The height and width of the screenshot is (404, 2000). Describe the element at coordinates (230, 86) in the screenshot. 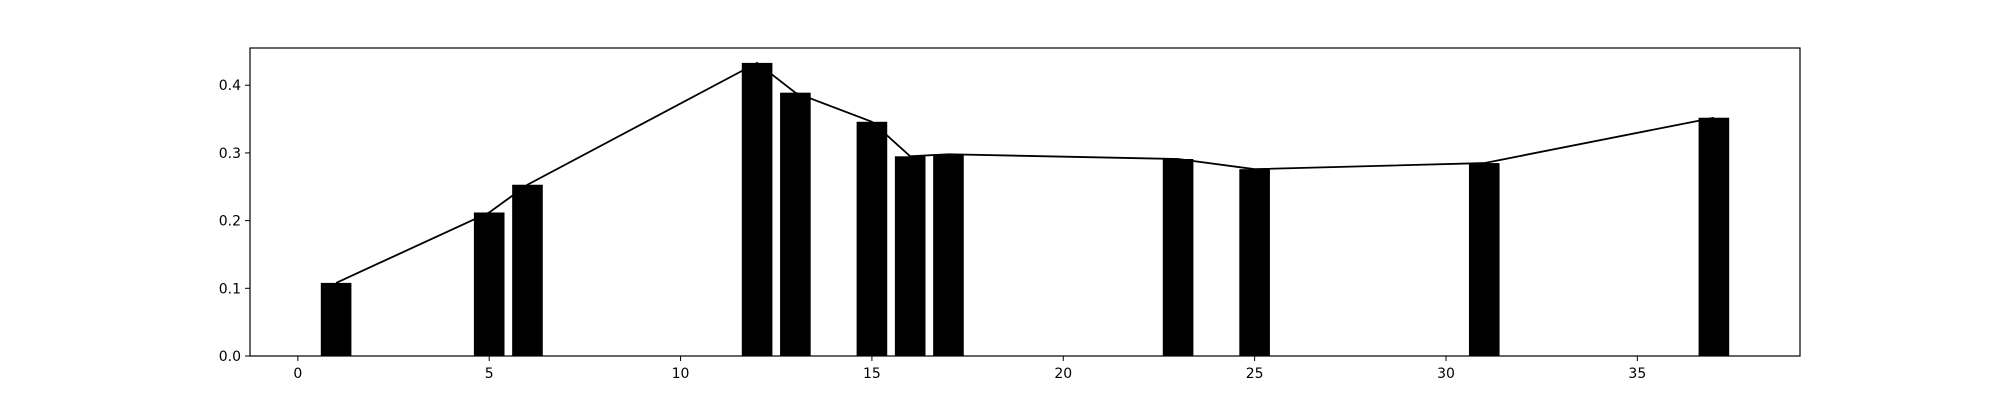

I see `y-tick-label: 0.4` at that location.